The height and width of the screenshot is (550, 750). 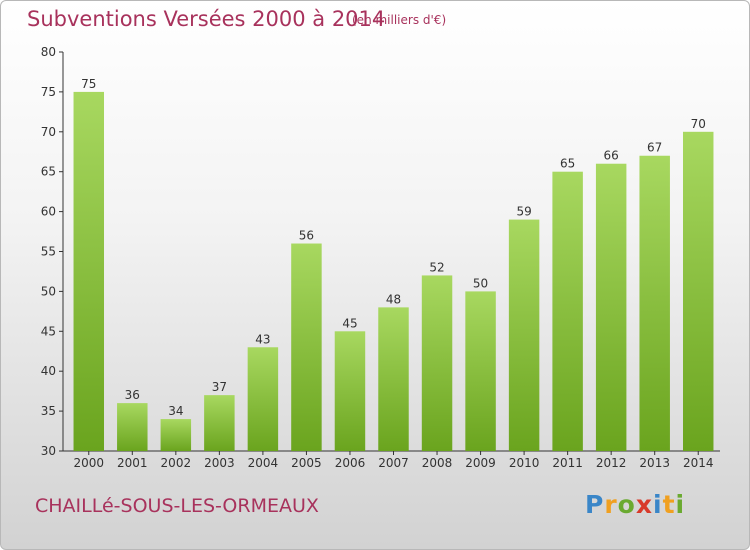 I want to click on y-tick-label: 50, so click(x=48, y=291).